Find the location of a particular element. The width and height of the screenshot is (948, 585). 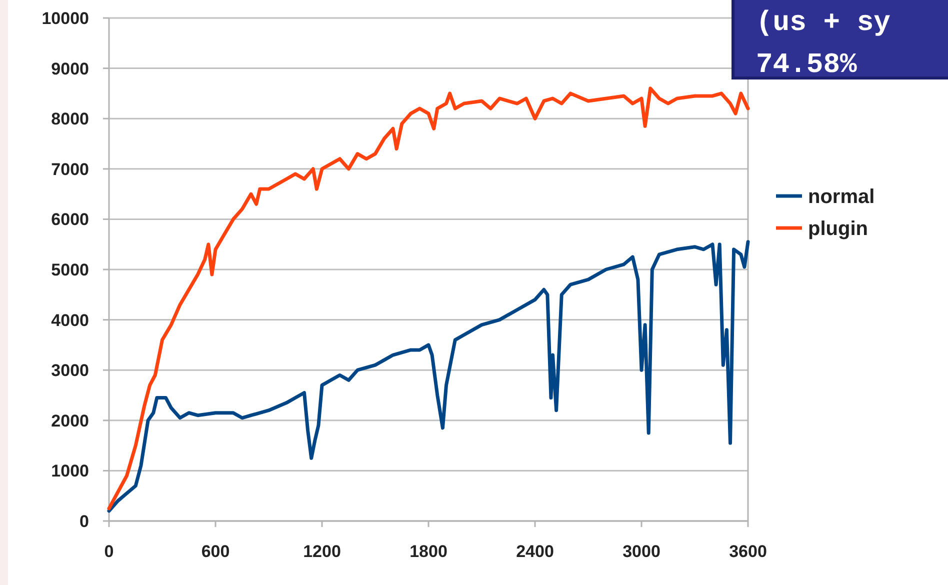

legend-label: plugin is located at coordinates (838, 229).